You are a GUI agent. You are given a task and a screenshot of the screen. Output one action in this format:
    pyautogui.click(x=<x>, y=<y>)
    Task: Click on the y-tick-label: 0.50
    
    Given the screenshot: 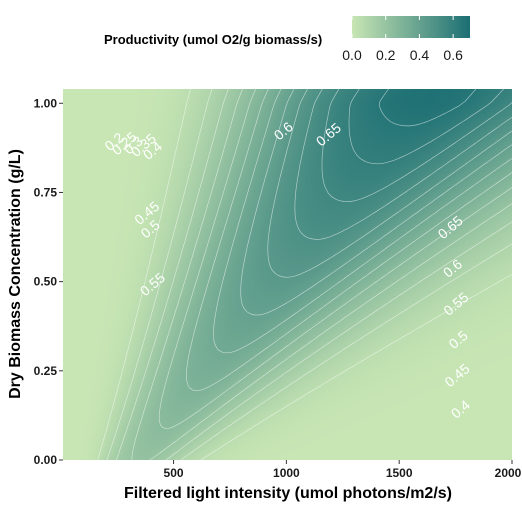 What is the action you would take?
    pyautogui.click(x=46, y=282)
    